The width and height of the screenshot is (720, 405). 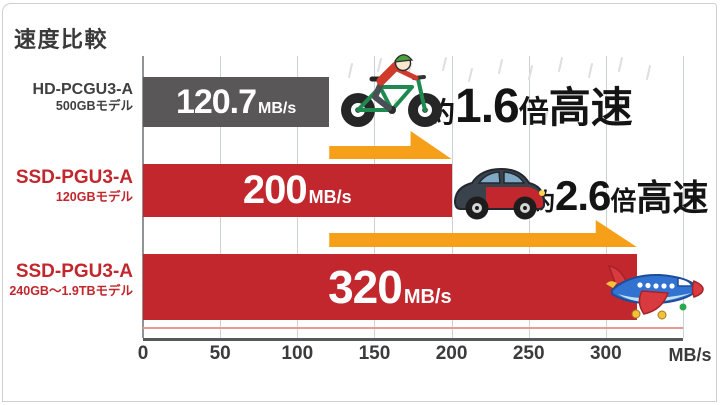 I want to click on x-axis-unit-label: MB/s, so click(x=690, y=355).